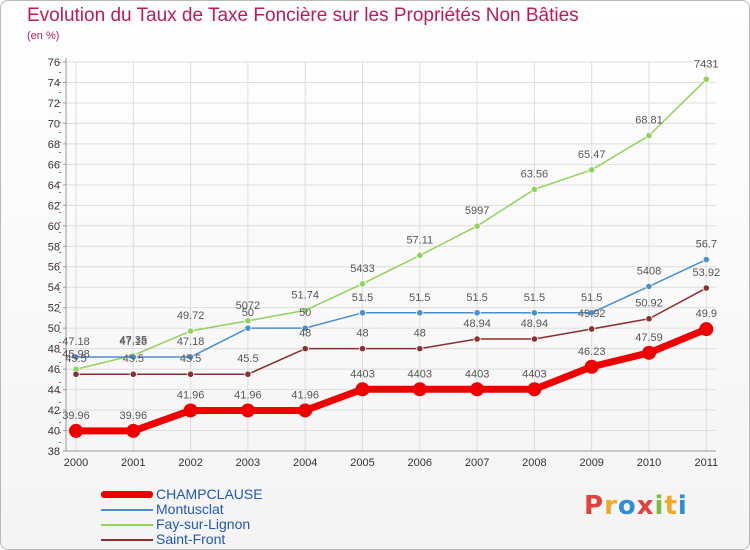  What do you see at coordinates (305, 463) in the screenshot?
I see `x-tick-label: 2004` at bounding box center [305, 463].